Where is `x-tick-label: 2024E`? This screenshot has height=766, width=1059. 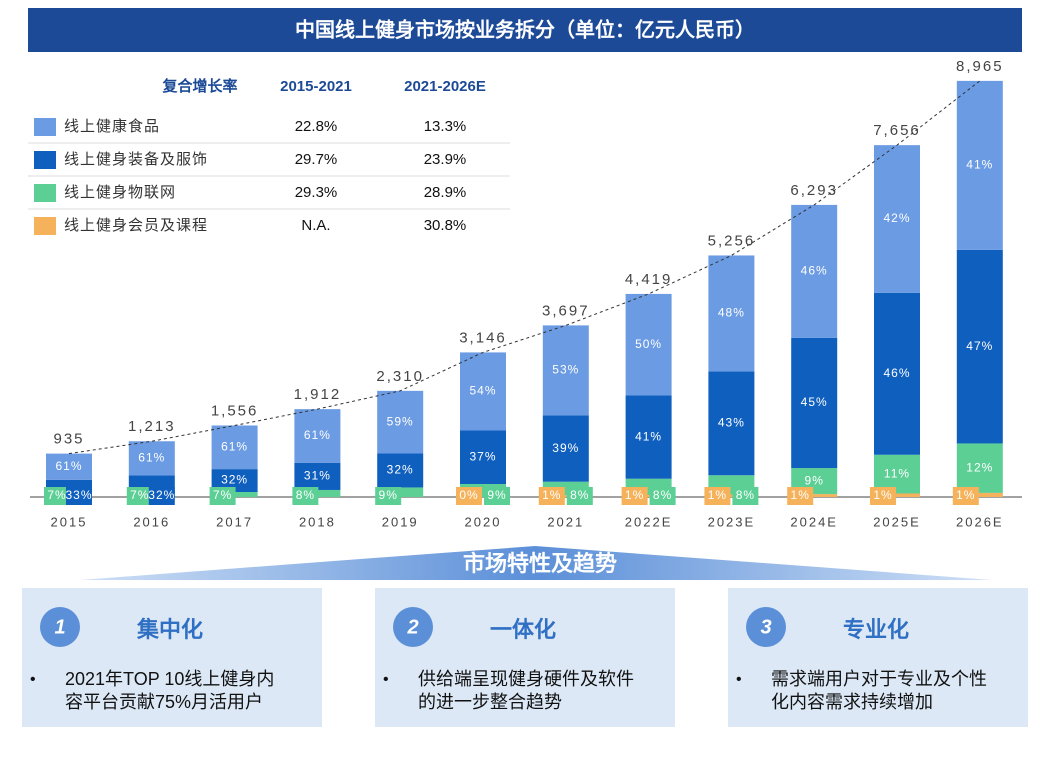 x-tick-label: 2024E is located at coordinates (814, 521).